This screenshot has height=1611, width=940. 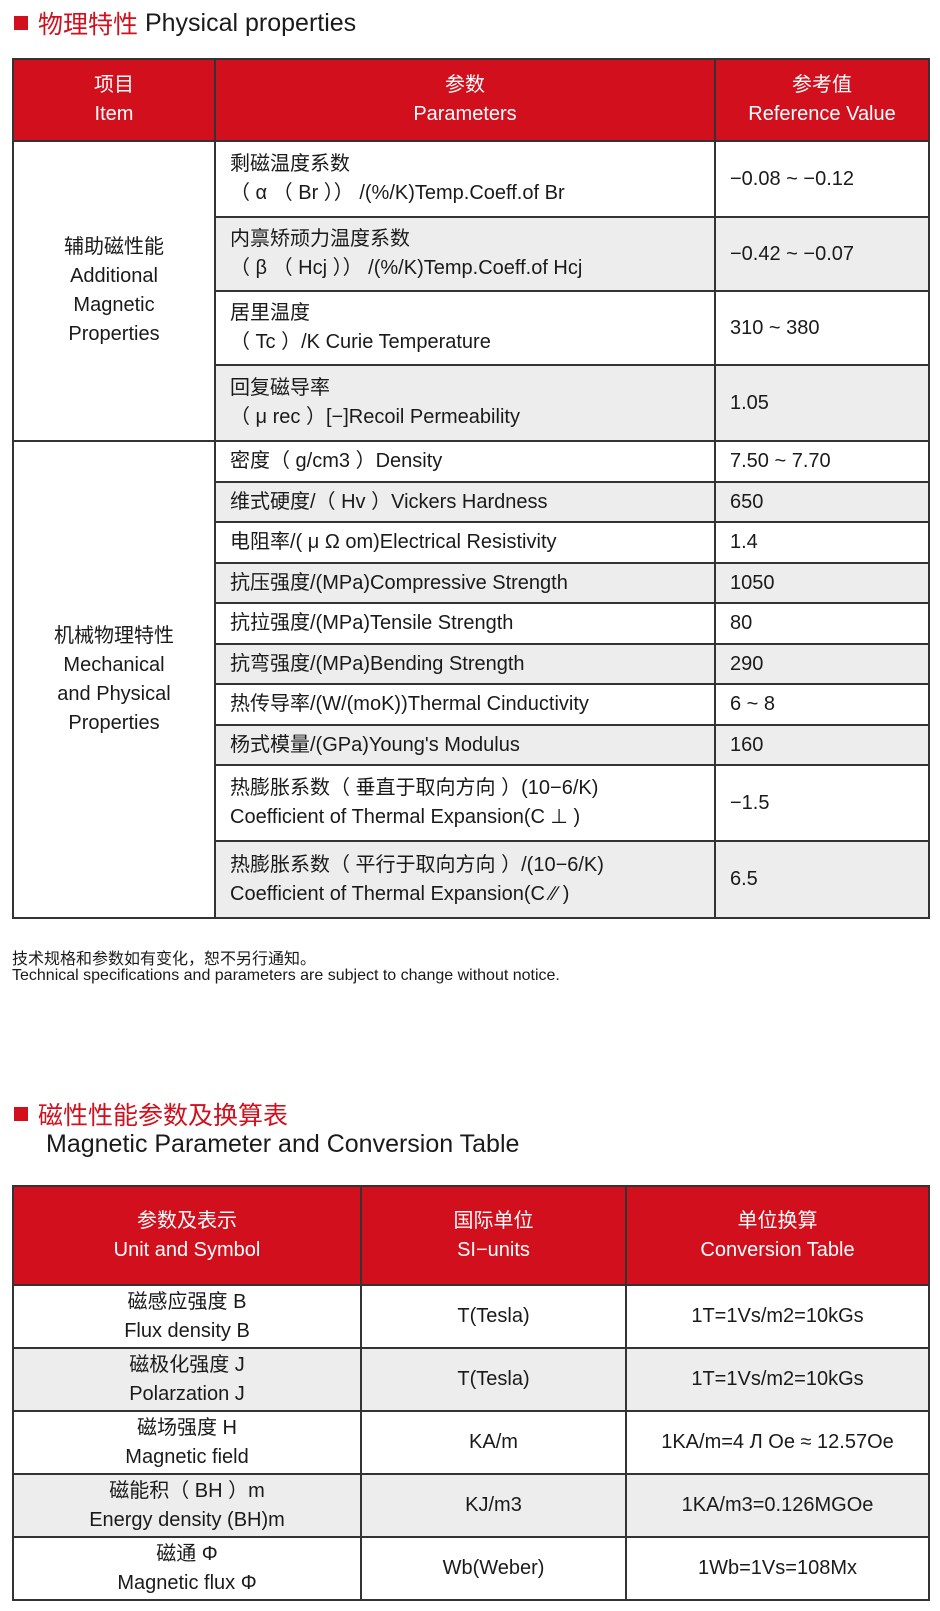 What do you see at coordinates (88, 25) in the screenshot?
I see `title-cn: 物理特性` at bounding box center [88, 25].